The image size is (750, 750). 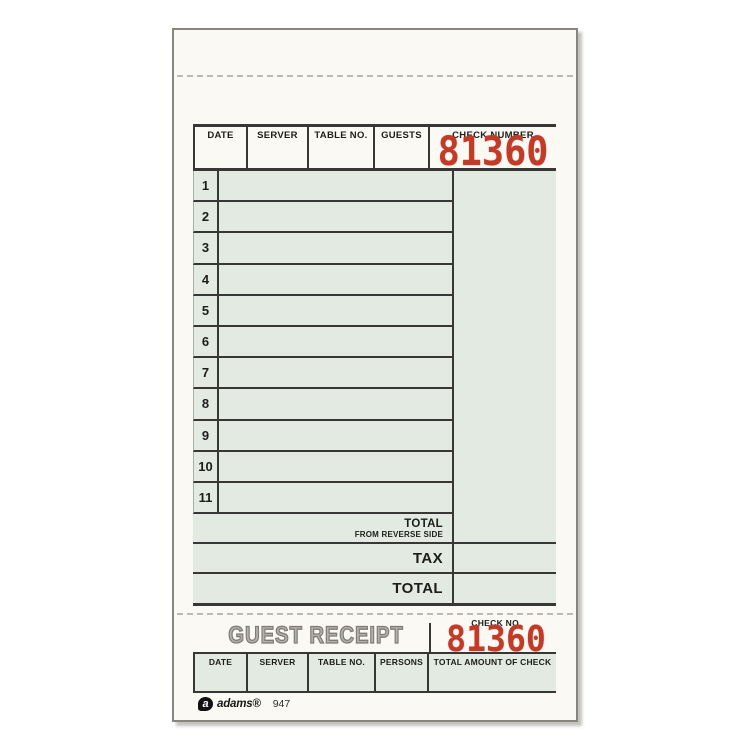 I want to click on guests-label: GUESTS, so click(x=401, y=135).